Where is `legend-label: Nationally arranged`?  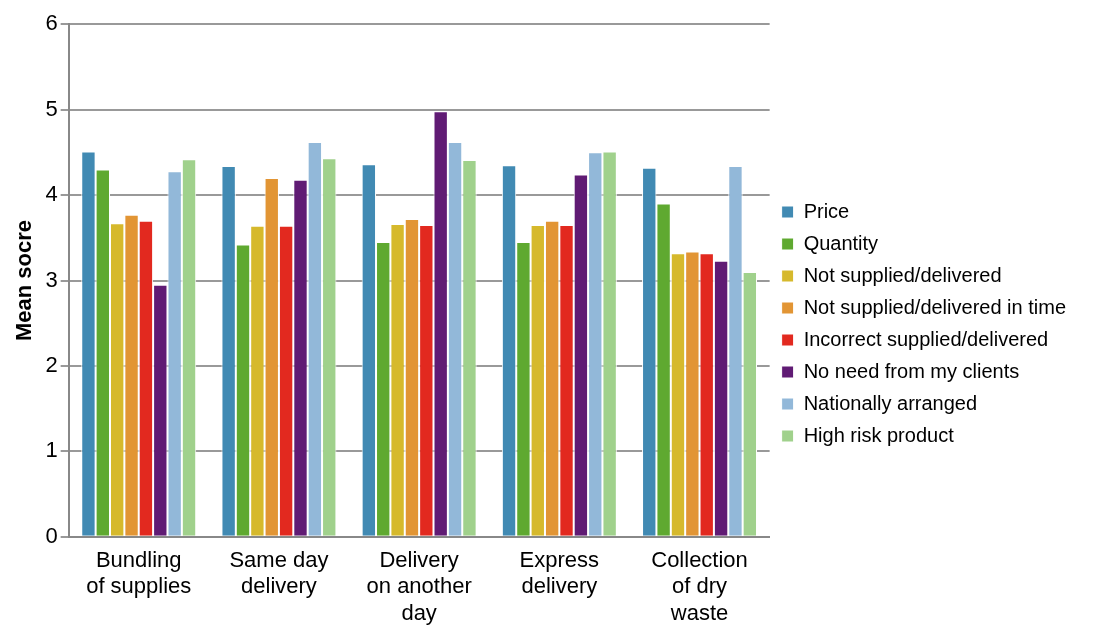 legend-label: Nationally arranged is located at coordinates (890, 402).